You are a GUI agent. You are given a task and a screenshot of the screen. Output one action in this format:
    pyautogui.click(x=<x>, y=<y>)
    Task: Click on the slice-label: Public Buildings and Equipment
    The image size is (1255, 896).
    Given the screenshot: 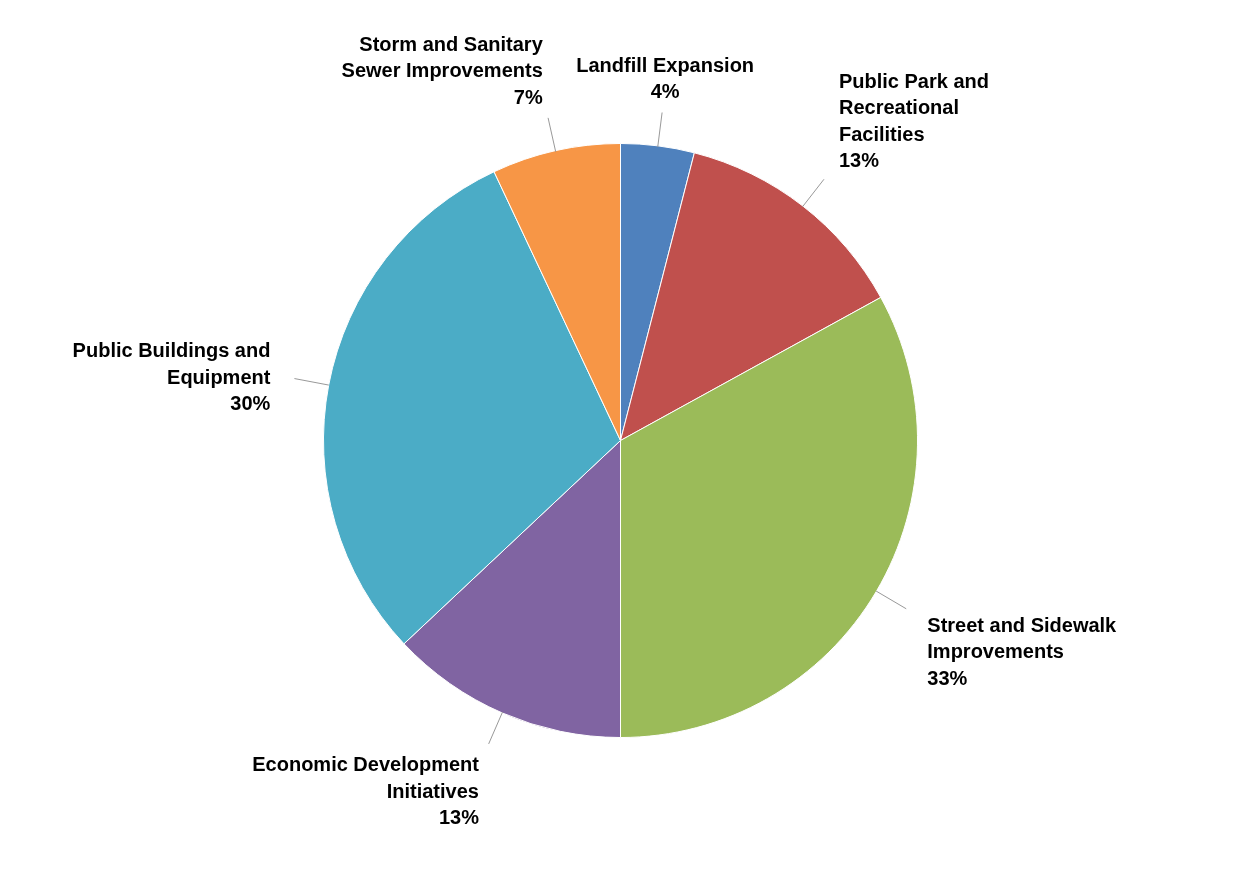 What is the action you would take?
    pyautogui.click(x=171, y=363)
    